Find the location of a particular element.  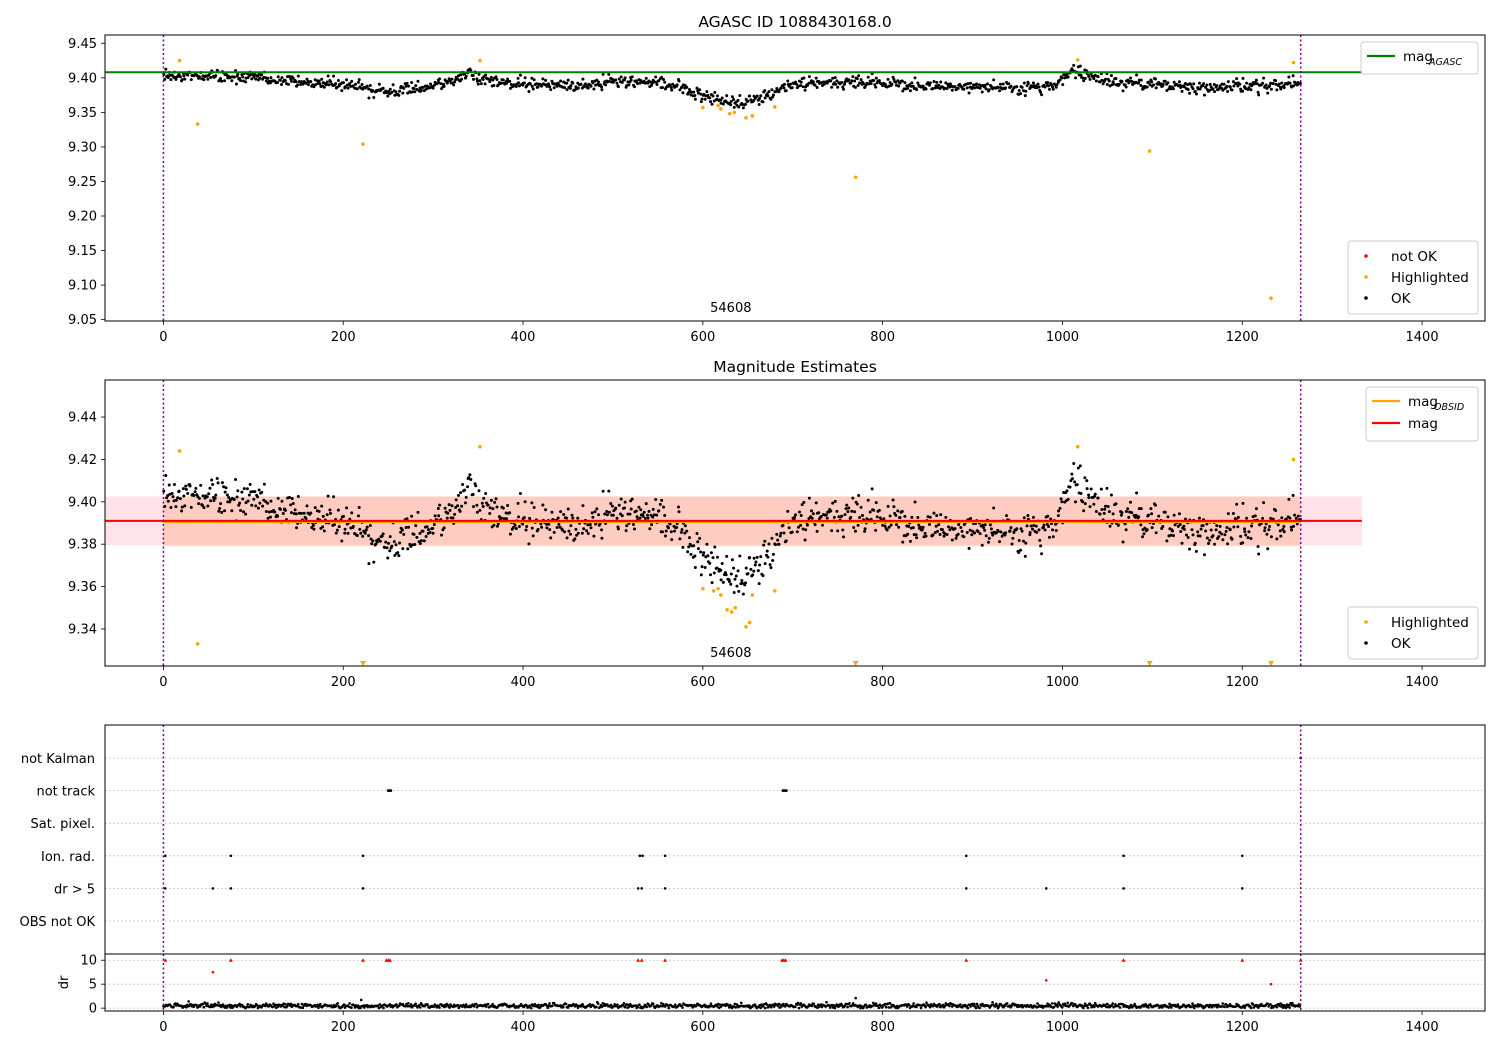

y-tick-label: 9.44 is located at coordinates (82, 418).